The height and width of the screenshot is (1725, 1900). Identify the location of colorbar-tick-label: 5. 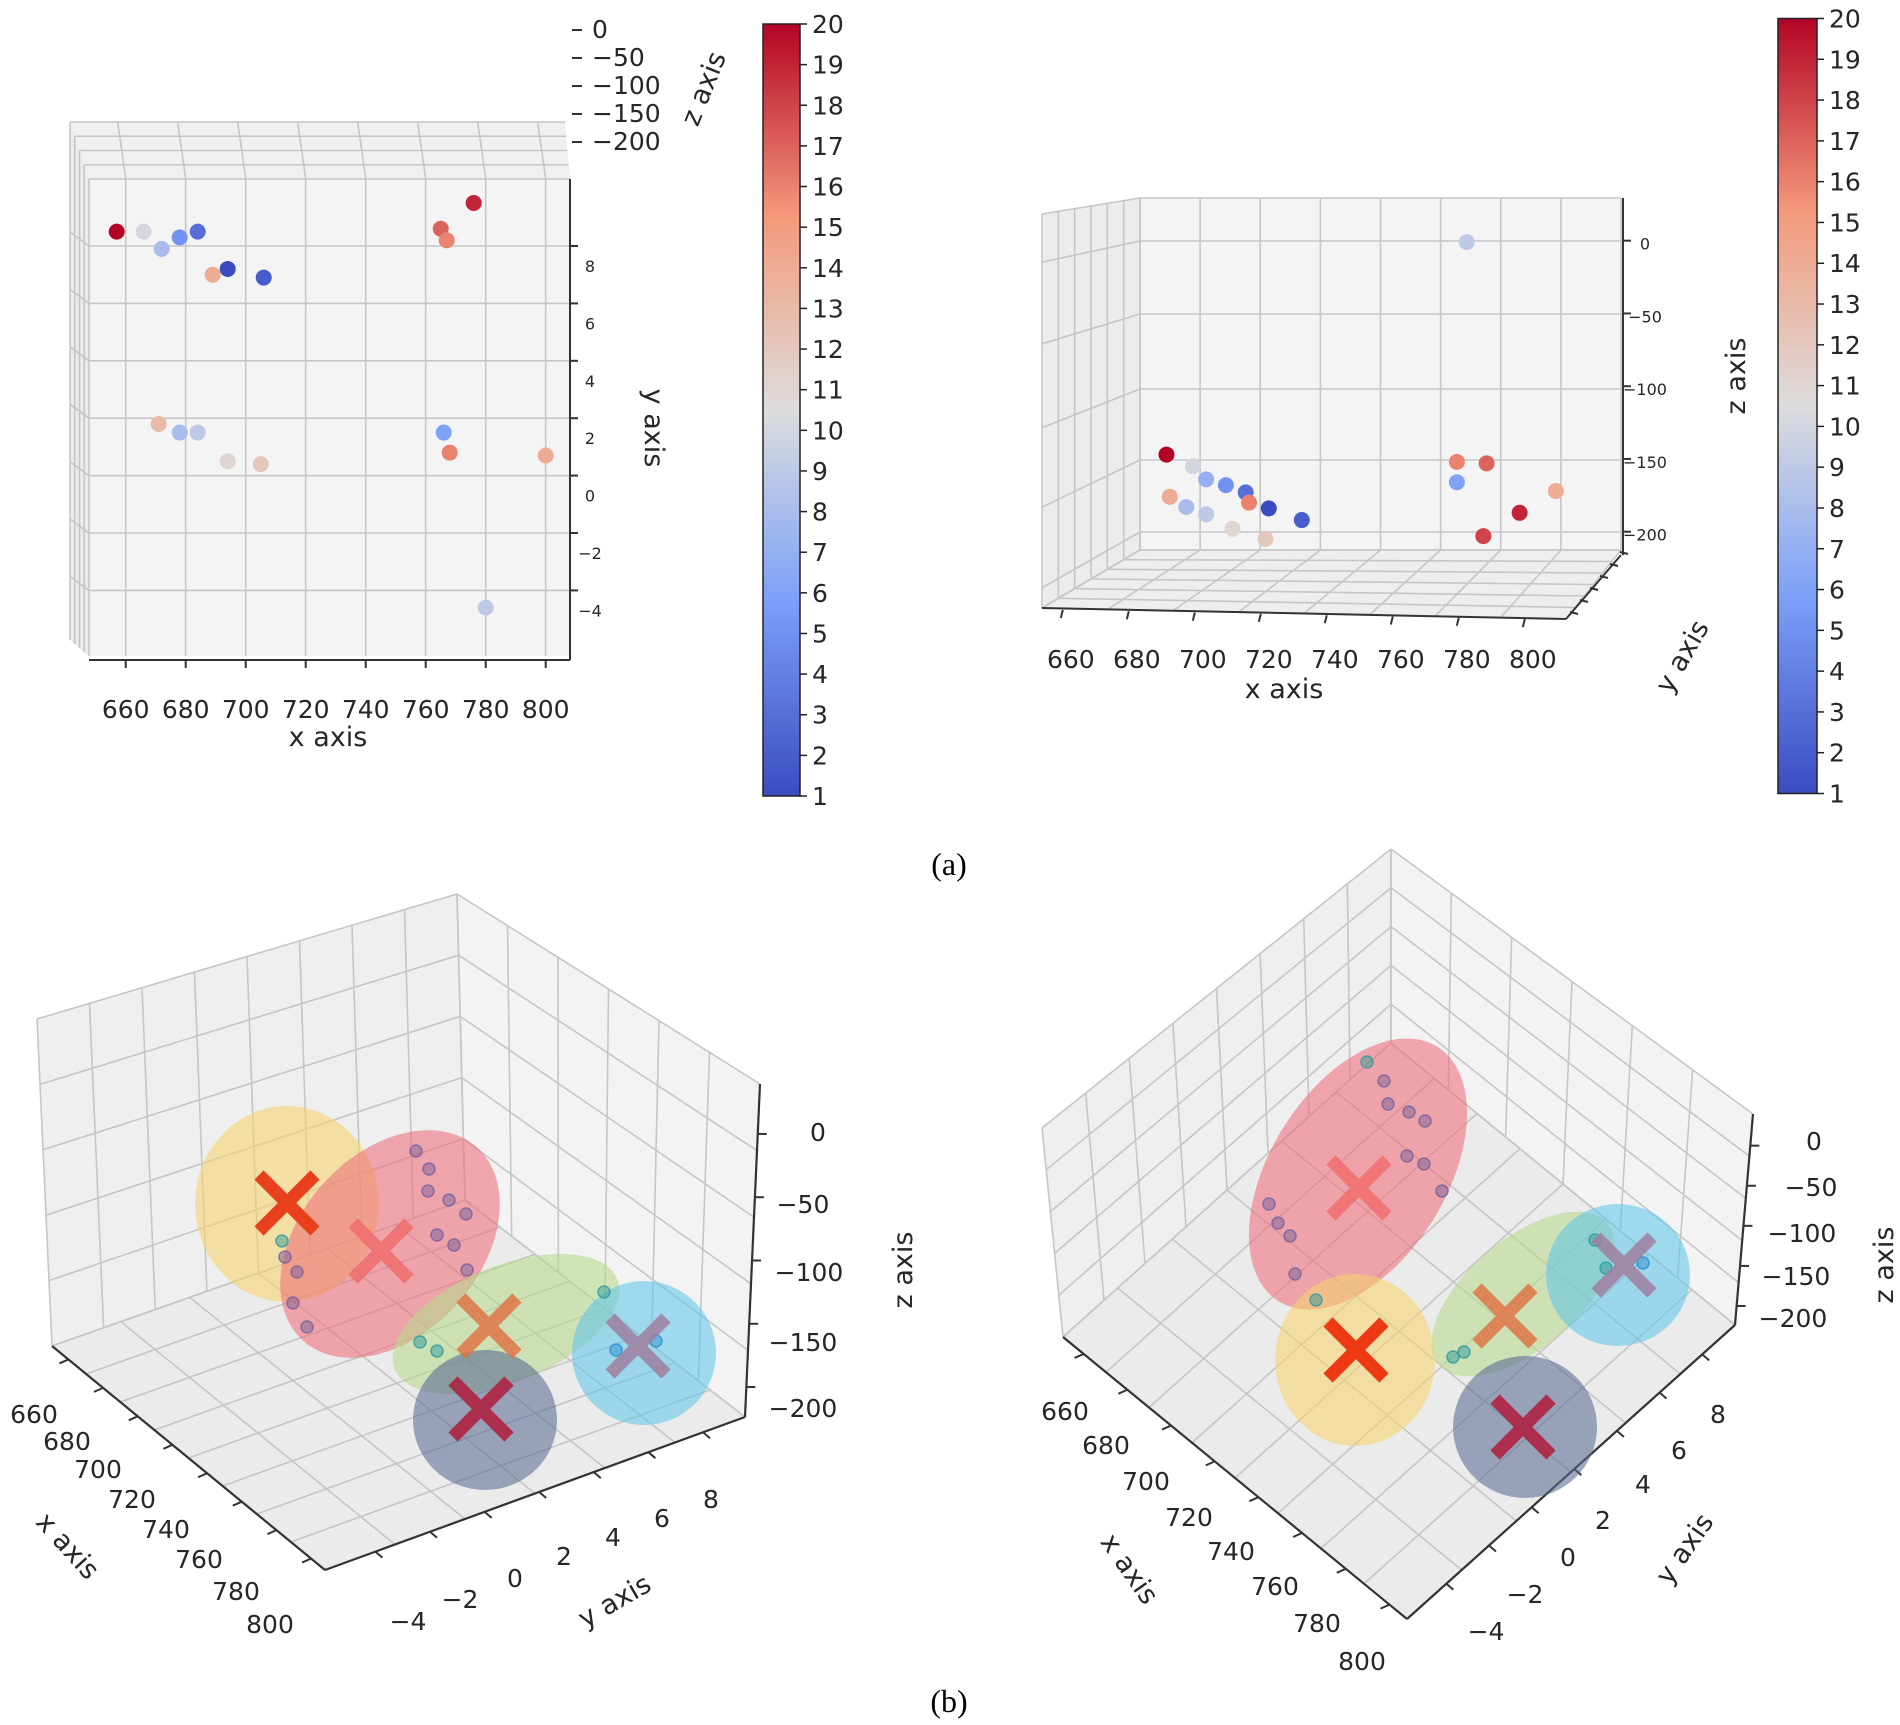
(820, 633).